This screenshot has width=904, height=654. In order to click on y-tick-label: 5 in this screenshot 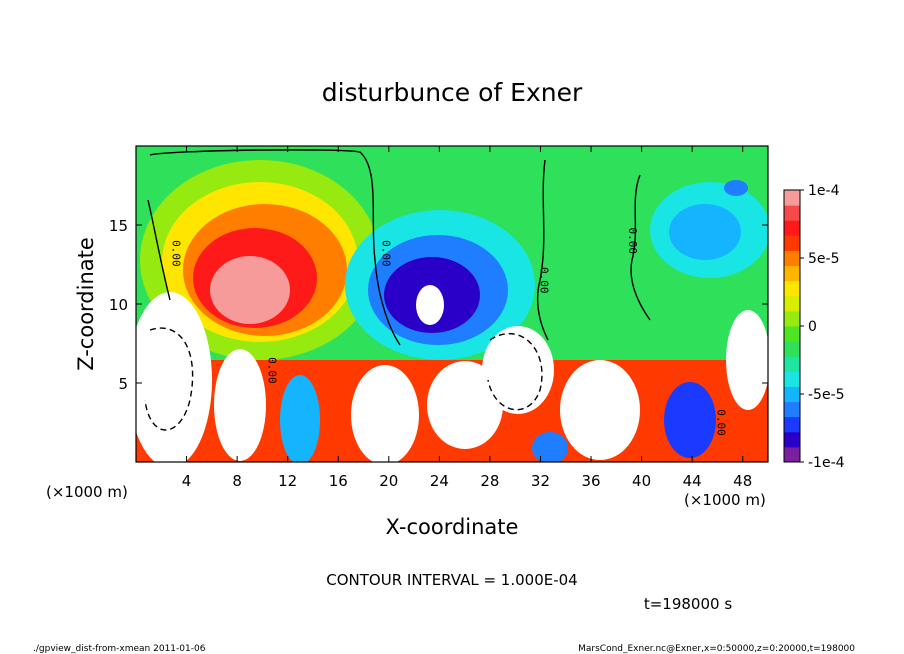, I will do `click(123, 384)`.